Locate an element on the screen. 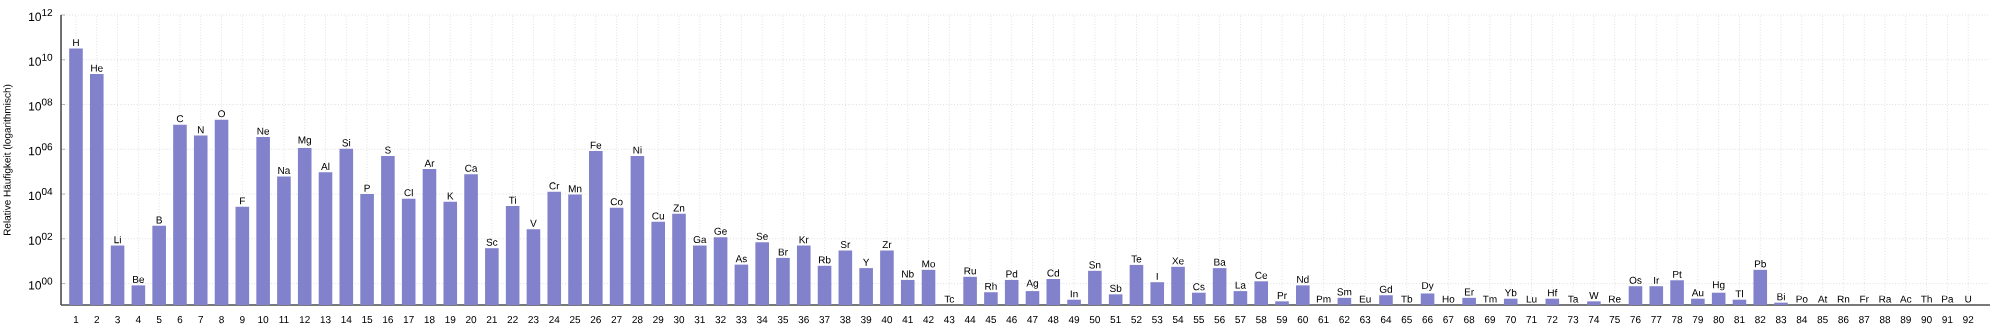 This screenshot has width=2000, height=333. x-tick-label: 64 is located at coordinates (1386, 320).